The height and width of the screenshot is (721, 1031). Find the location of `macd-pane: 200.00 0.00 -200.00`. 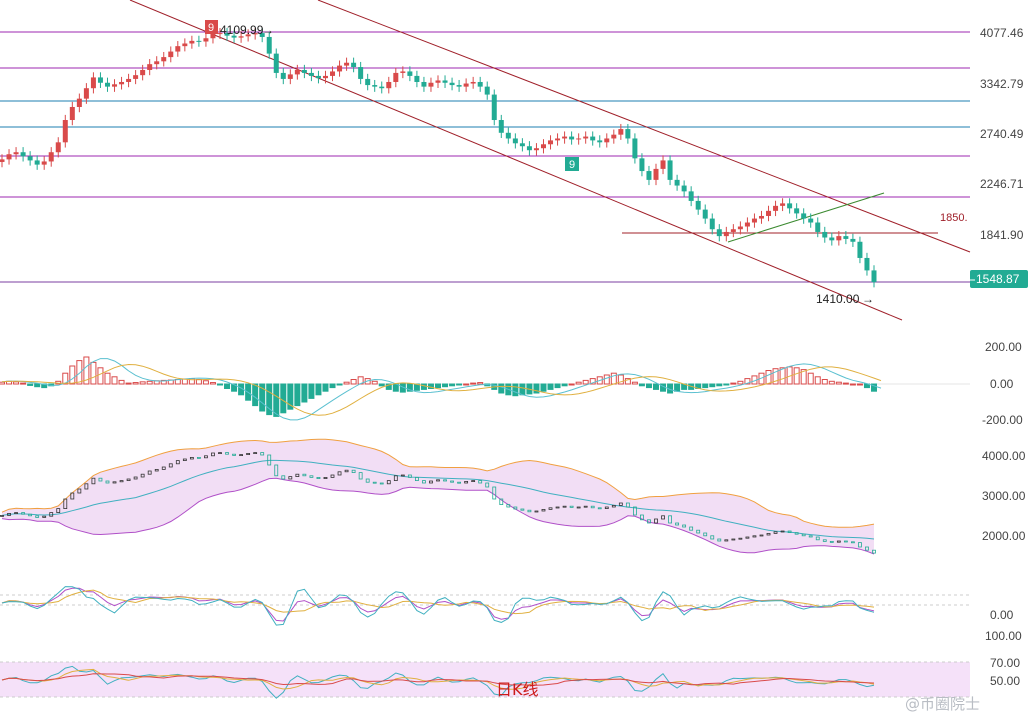

macd-pane: 200.00 0.00 -200.00 is located at coordinates (511, 383).